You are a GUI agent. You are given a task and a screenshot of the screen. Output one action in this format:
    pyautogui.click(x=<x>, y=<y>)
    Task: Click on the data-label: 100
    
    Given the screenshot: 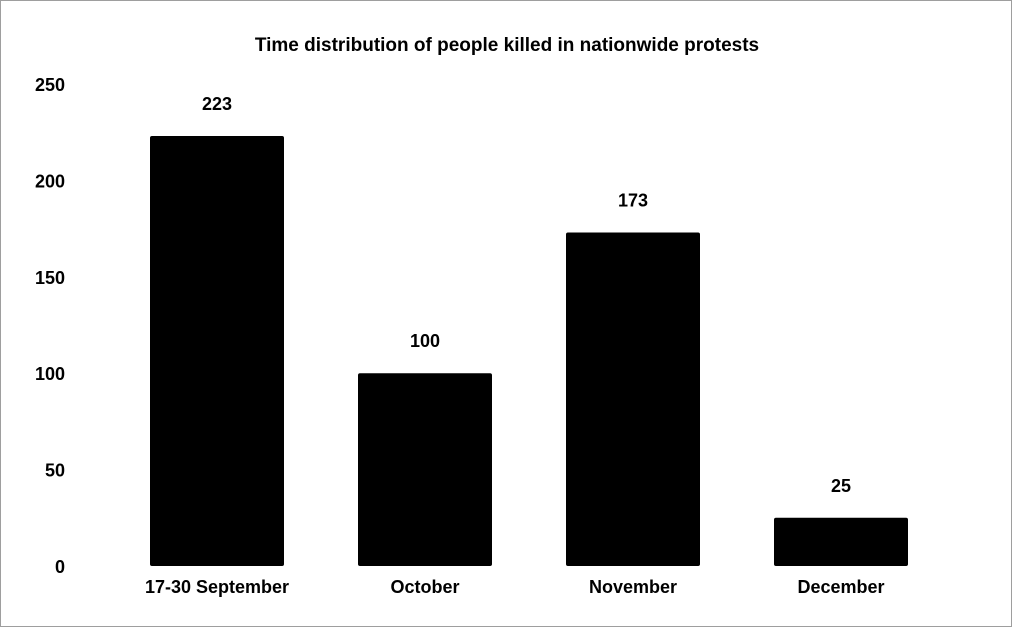 What is the action you would take?
    pyautogui.click(x=425, y=341)
    